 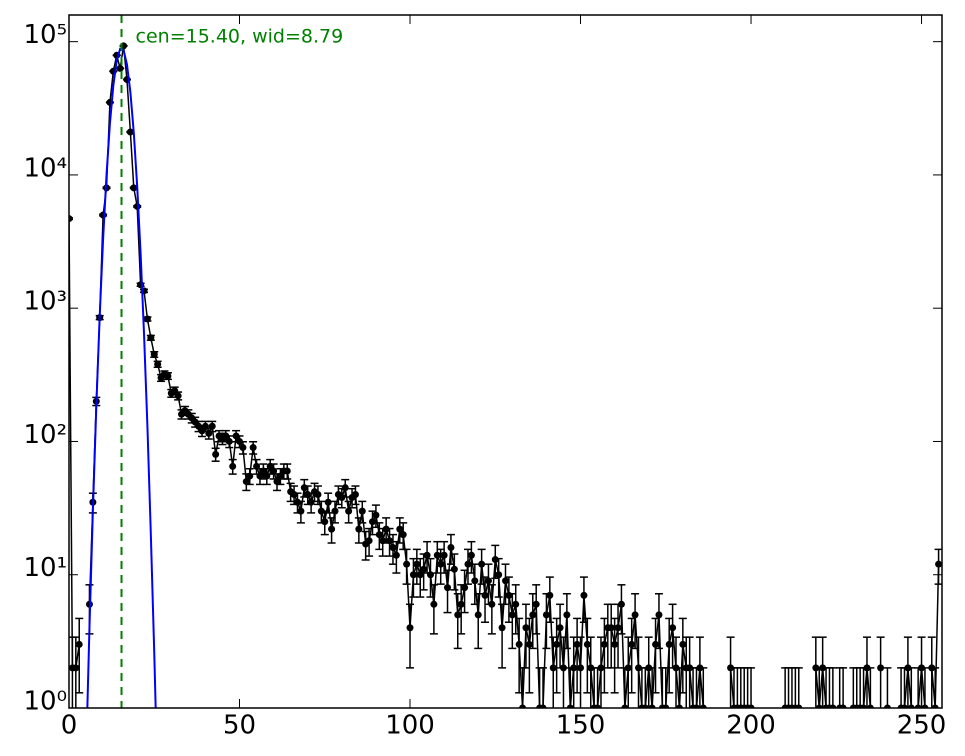 What do you see at coordinates (581, 726) in the screenshot?
I see `x-tick-label: 150` at bounding box center [581, 726].